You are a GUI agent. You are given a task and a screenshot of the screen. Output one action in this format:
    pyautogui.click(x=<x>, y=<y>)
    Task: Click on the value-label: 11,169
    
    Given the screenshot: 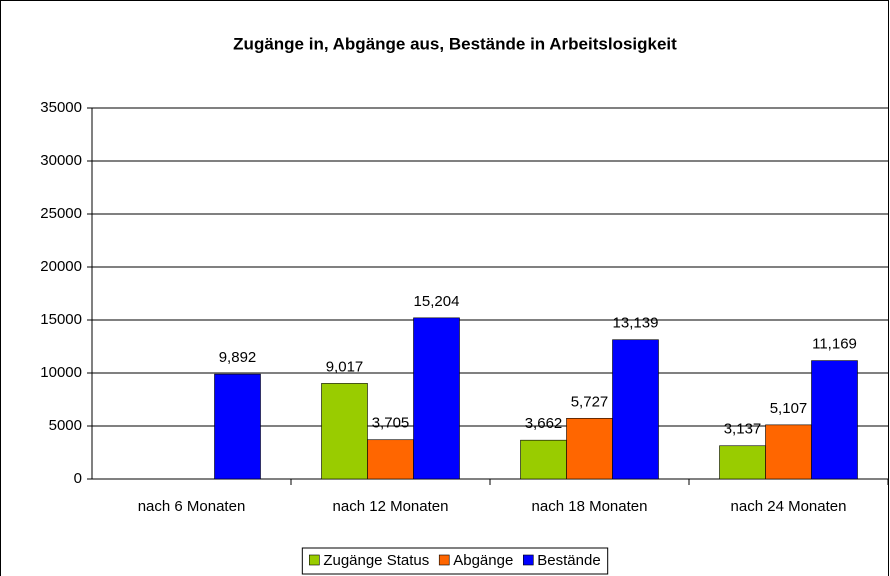 What is the action you would take?
    pyautogui.click(x=834, y=344)
    